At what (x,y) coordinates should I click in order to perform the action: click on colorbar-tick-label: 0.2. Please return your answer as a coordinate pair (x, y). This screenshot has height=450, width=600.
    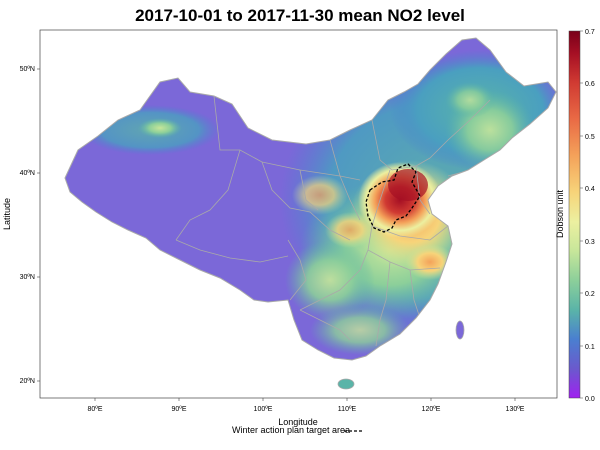
    Looking at the image, I should click on (590, 294).